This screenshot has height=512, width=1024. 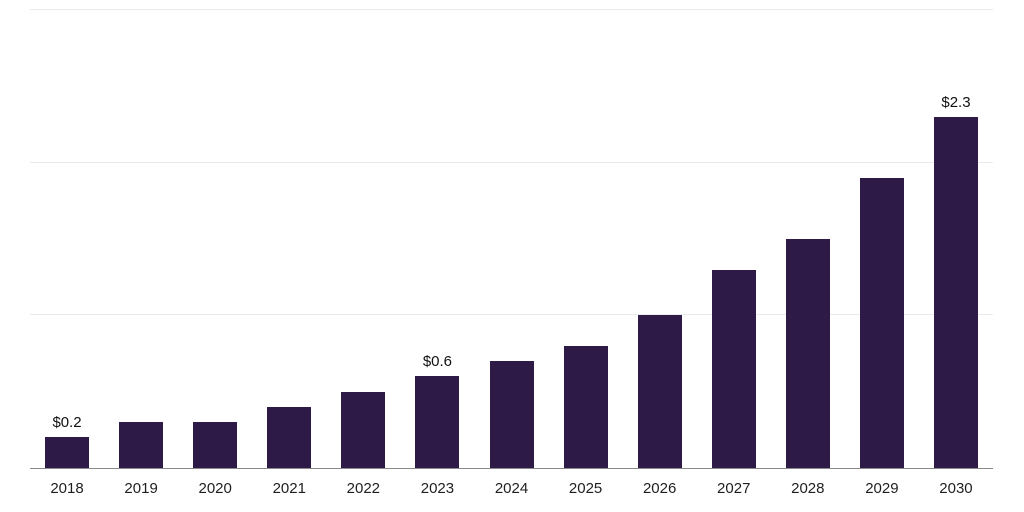 What do you see at coordinates (956, 102) in the screenshot?
I see `bar-value-label: $2.3` at bounding box center [956, 102].